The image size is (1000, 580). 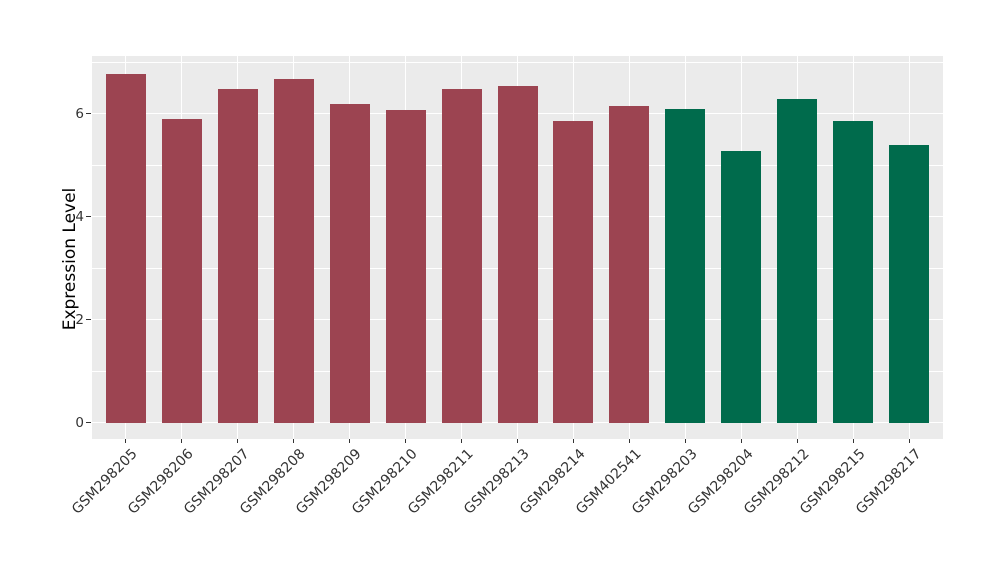 What do you see at coordinates (517, 254) in the screenshot?
I see `bar-GSM298213` at bounding box center [517, 254].